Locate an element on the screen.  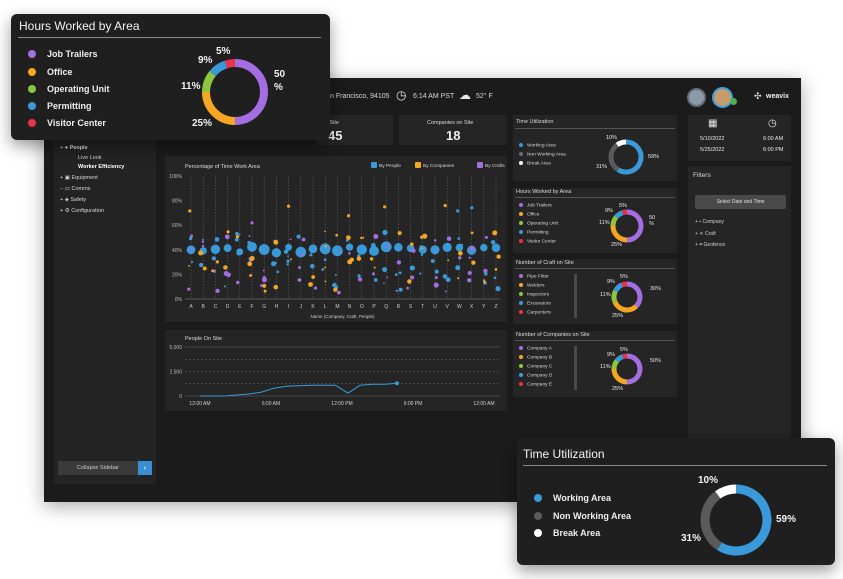
filter-geofence: + ⌗ Geofence is located at coordinates (710, 245).